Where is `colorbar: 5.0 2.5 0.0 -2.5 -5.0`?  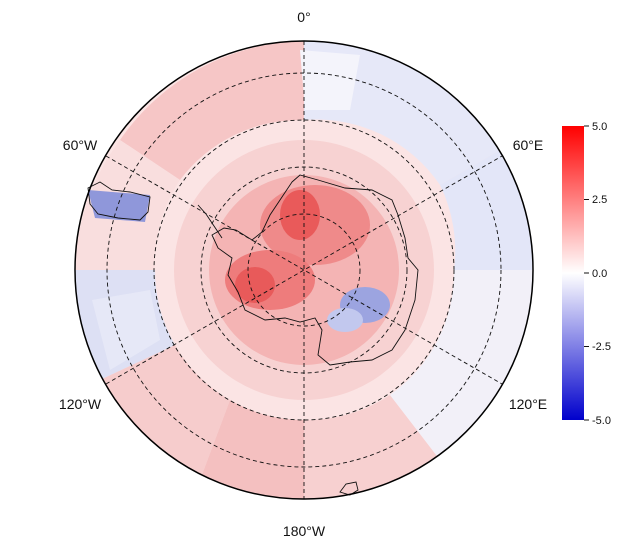 colorbar: 5.0 2.5 0.0 -2.5 -5.0 is located at coordinates (586, 274).